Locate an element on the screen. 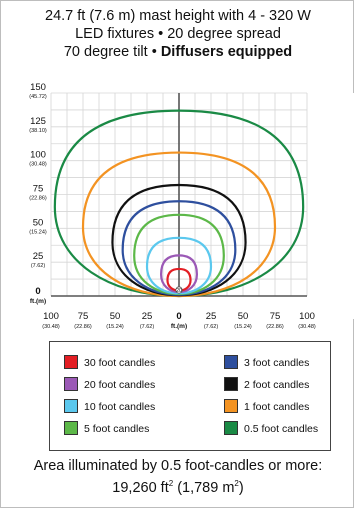  legend-item: 0.5 foot candles is located at coordinates (271, 429).